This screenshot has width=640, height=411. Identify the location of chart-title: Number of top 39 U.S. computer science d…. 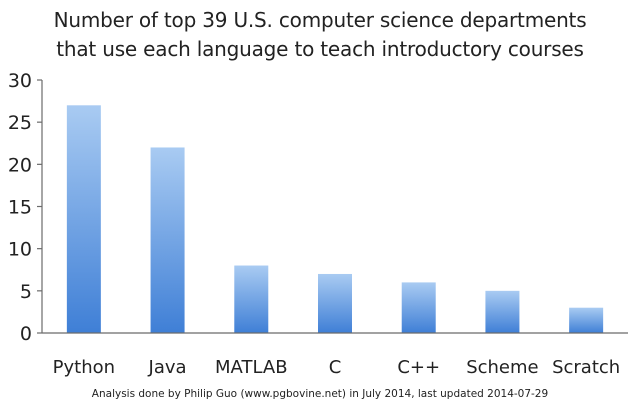
(320, 35).